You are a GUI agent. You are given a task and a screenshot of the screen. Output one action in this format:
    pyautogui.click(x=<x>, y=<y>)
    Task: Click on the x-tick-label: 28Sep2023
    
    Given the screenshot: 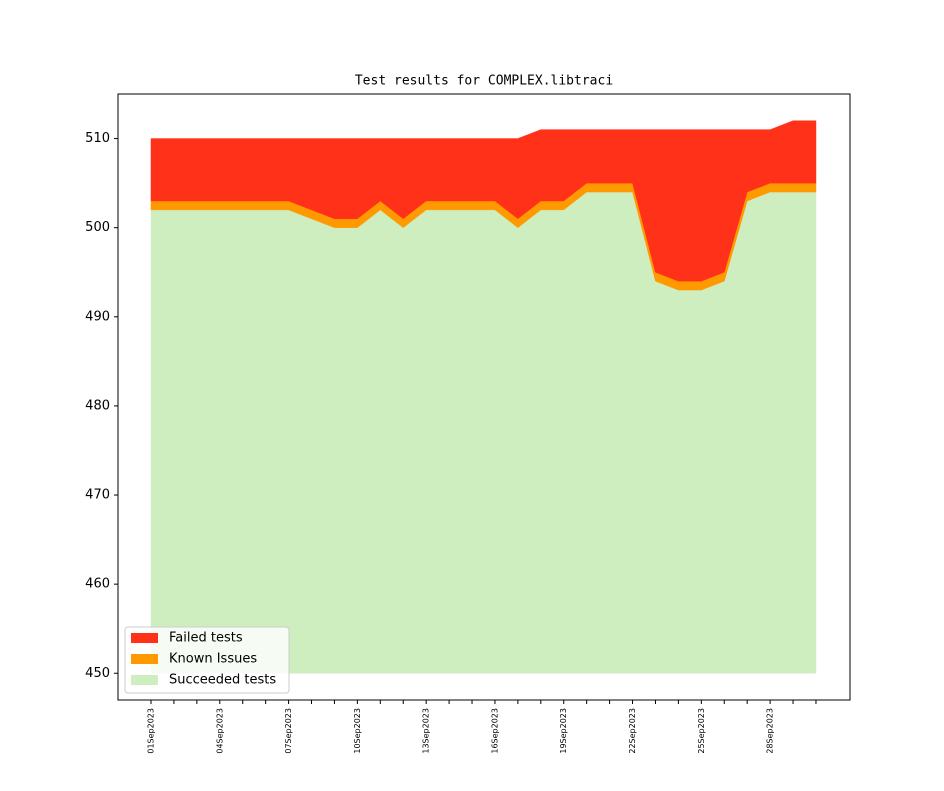 What is the action you would take?
    pyautogui.click(x=770, y=731)
    